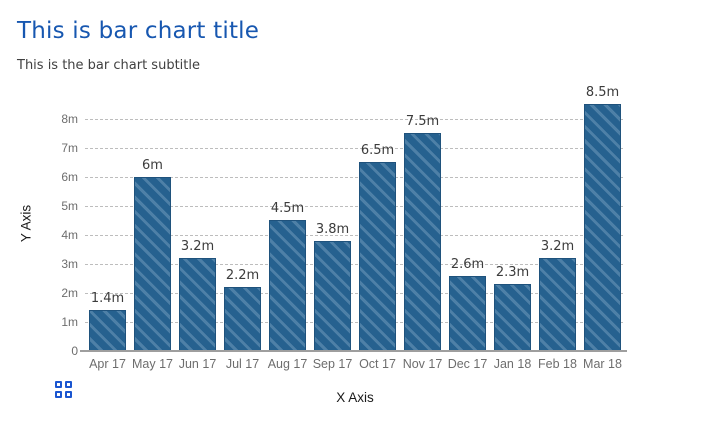 The height and width of the screenshot is (431, 706). What do you see at coordinates (332, 364) in the screenshot?
I see `x-tick-label: Sep 17` at bounding box center [332, 364].